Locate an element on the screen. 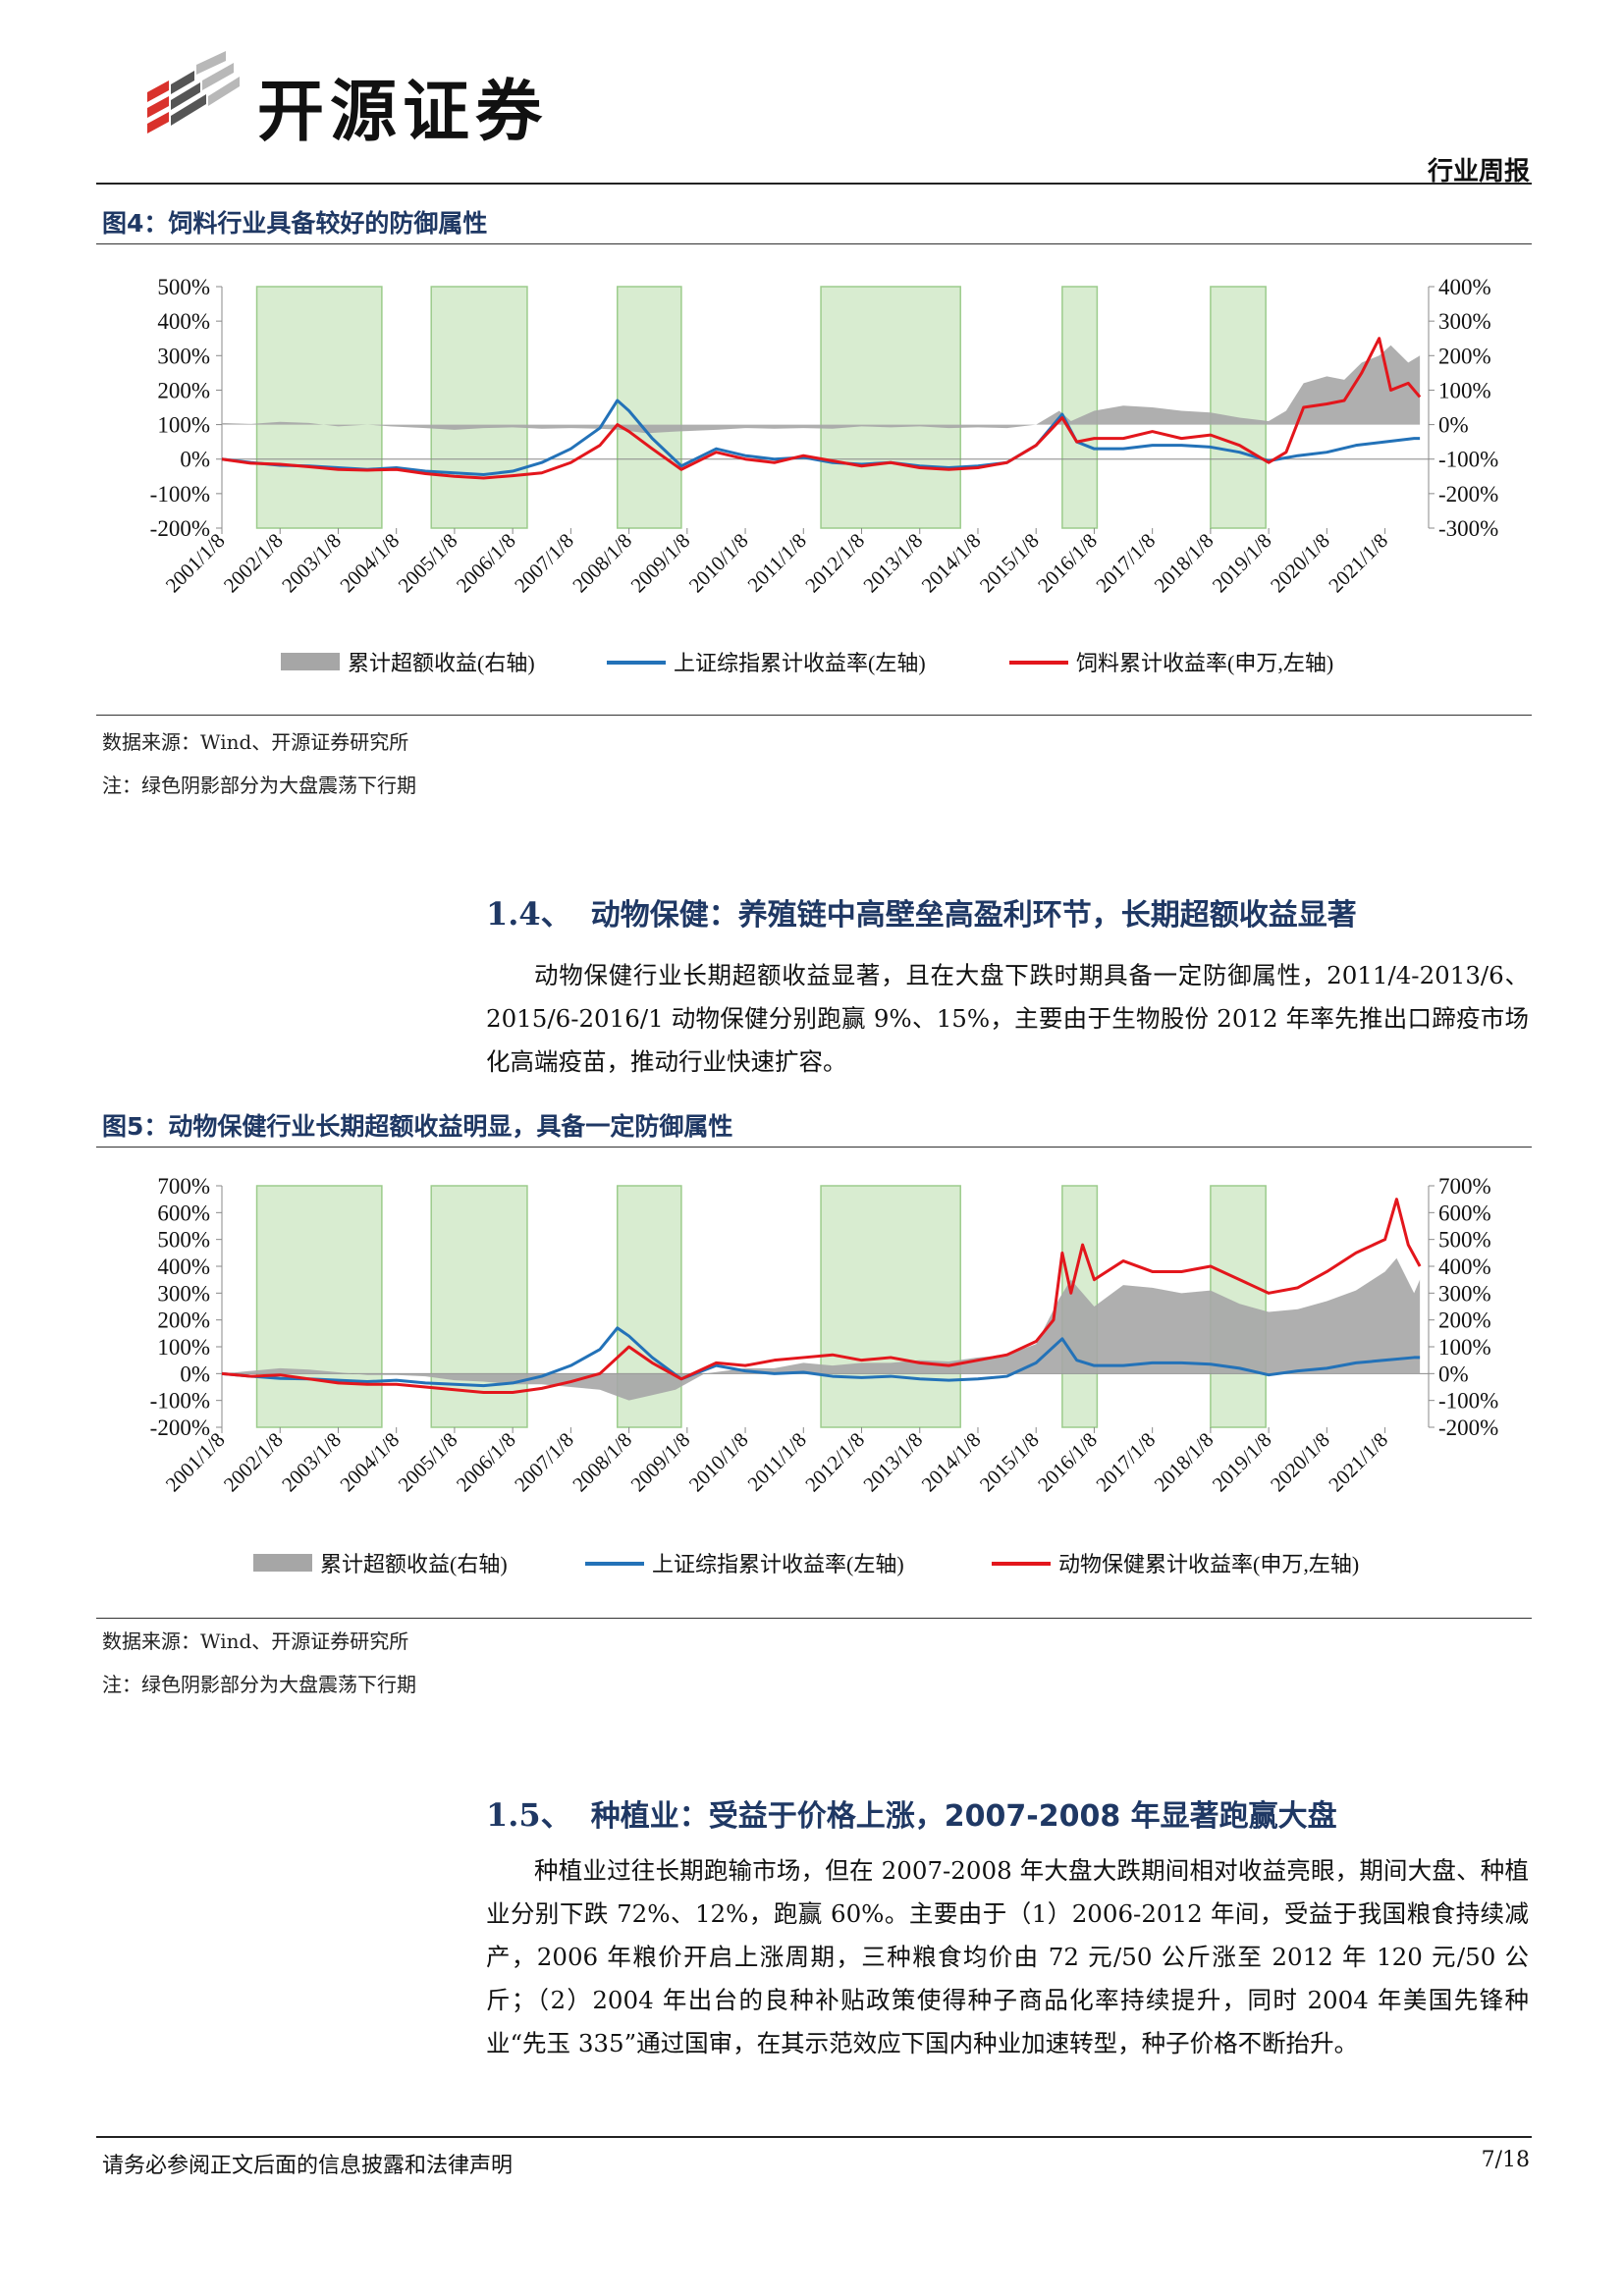 This screenshot has width=1624, height=2296. right-tick-label: 600% is located at coordinates (1464, 1213).